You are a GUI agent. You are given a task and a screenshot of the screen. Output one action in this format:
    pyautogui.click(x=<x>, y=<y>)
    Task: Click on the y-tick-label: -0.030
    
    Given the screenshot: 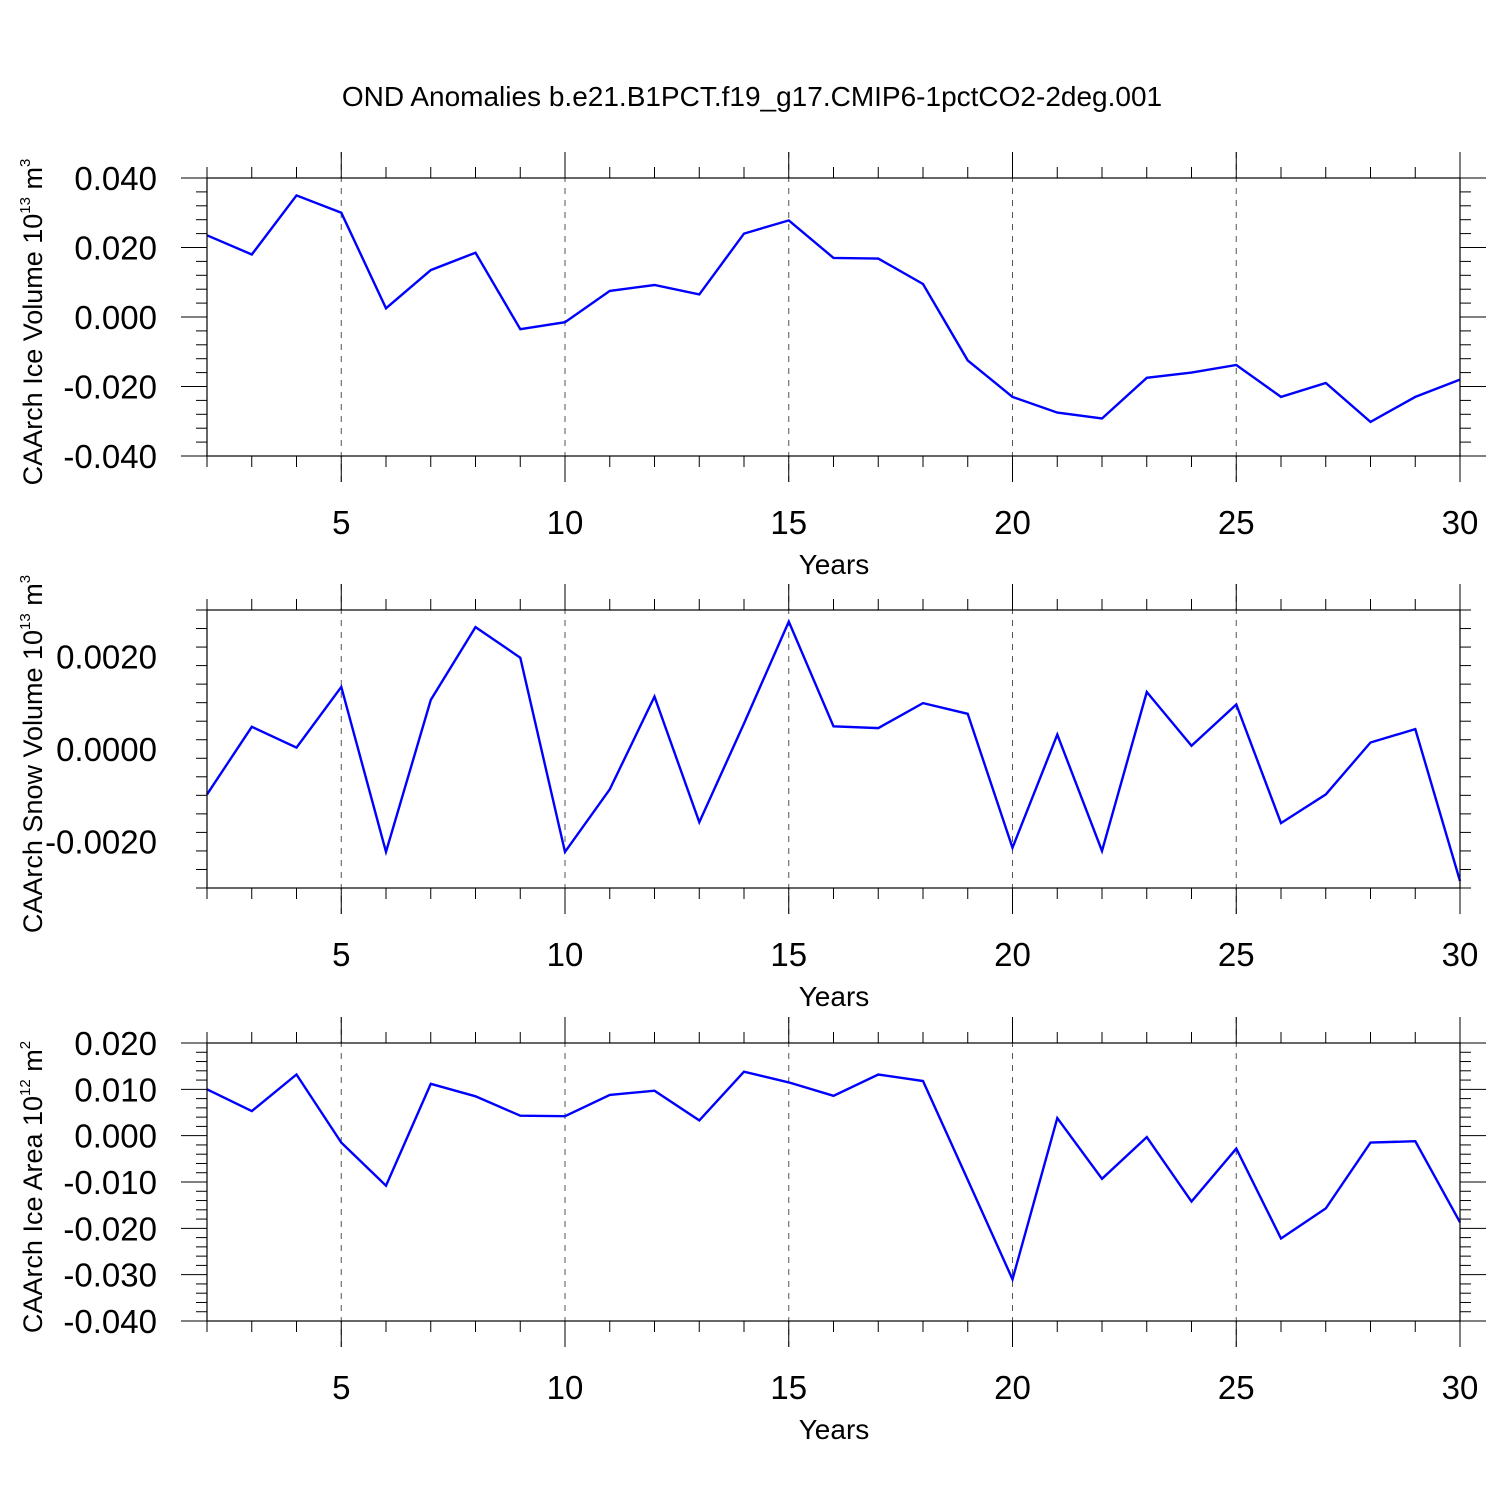 What is the action you would take?
    pyautogui.click(x=110, y=1275)
    